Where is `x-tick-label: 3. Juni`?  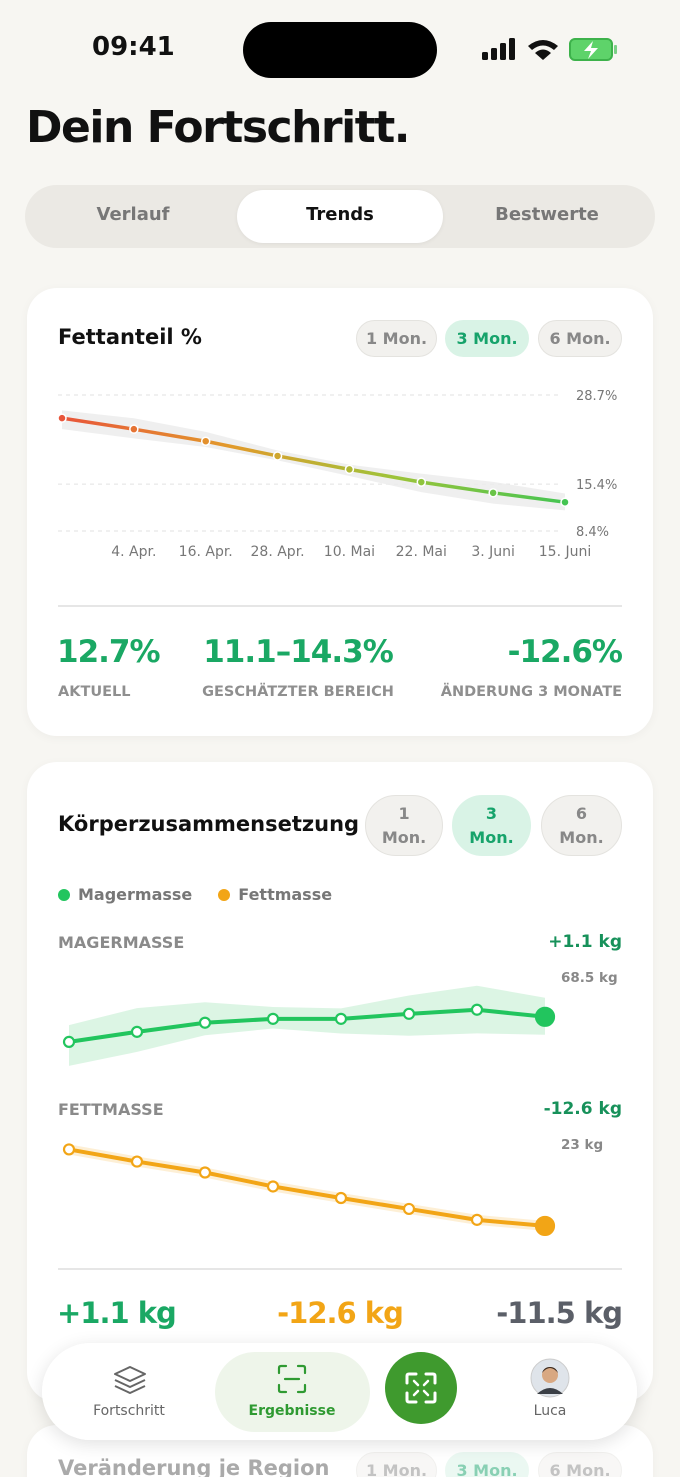
x-tick-label: 3. Juni is located at coordinates (493, 552).